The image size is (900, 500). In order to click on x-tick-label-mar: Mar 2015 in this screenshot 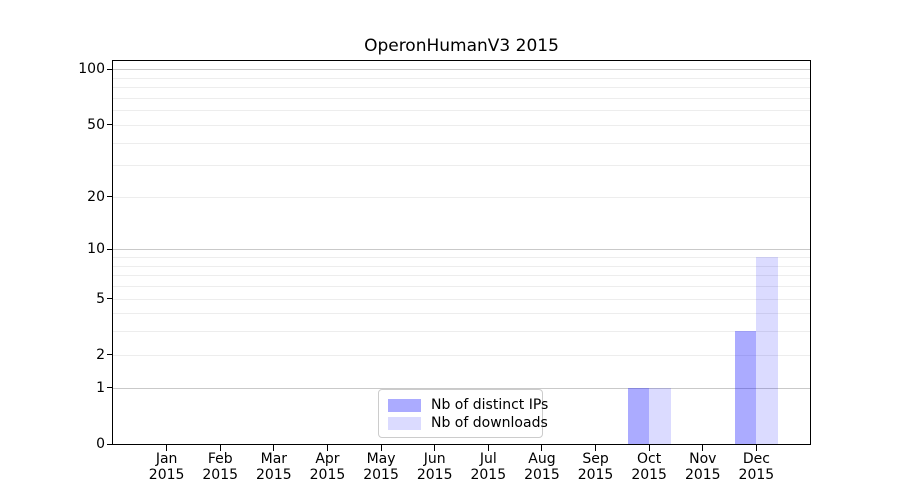, I will do `click(274, 467)`.